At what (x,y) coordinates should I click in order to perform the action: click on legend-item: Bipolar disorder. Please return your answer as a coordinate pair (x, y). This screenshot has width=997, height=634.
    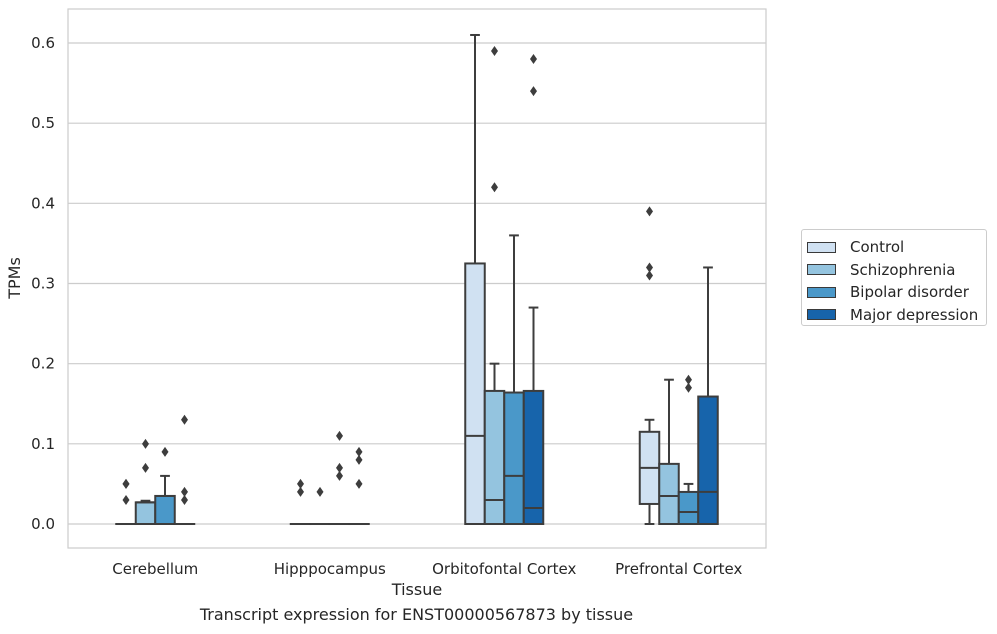
    Looking at the image, I should click on (896, 292).